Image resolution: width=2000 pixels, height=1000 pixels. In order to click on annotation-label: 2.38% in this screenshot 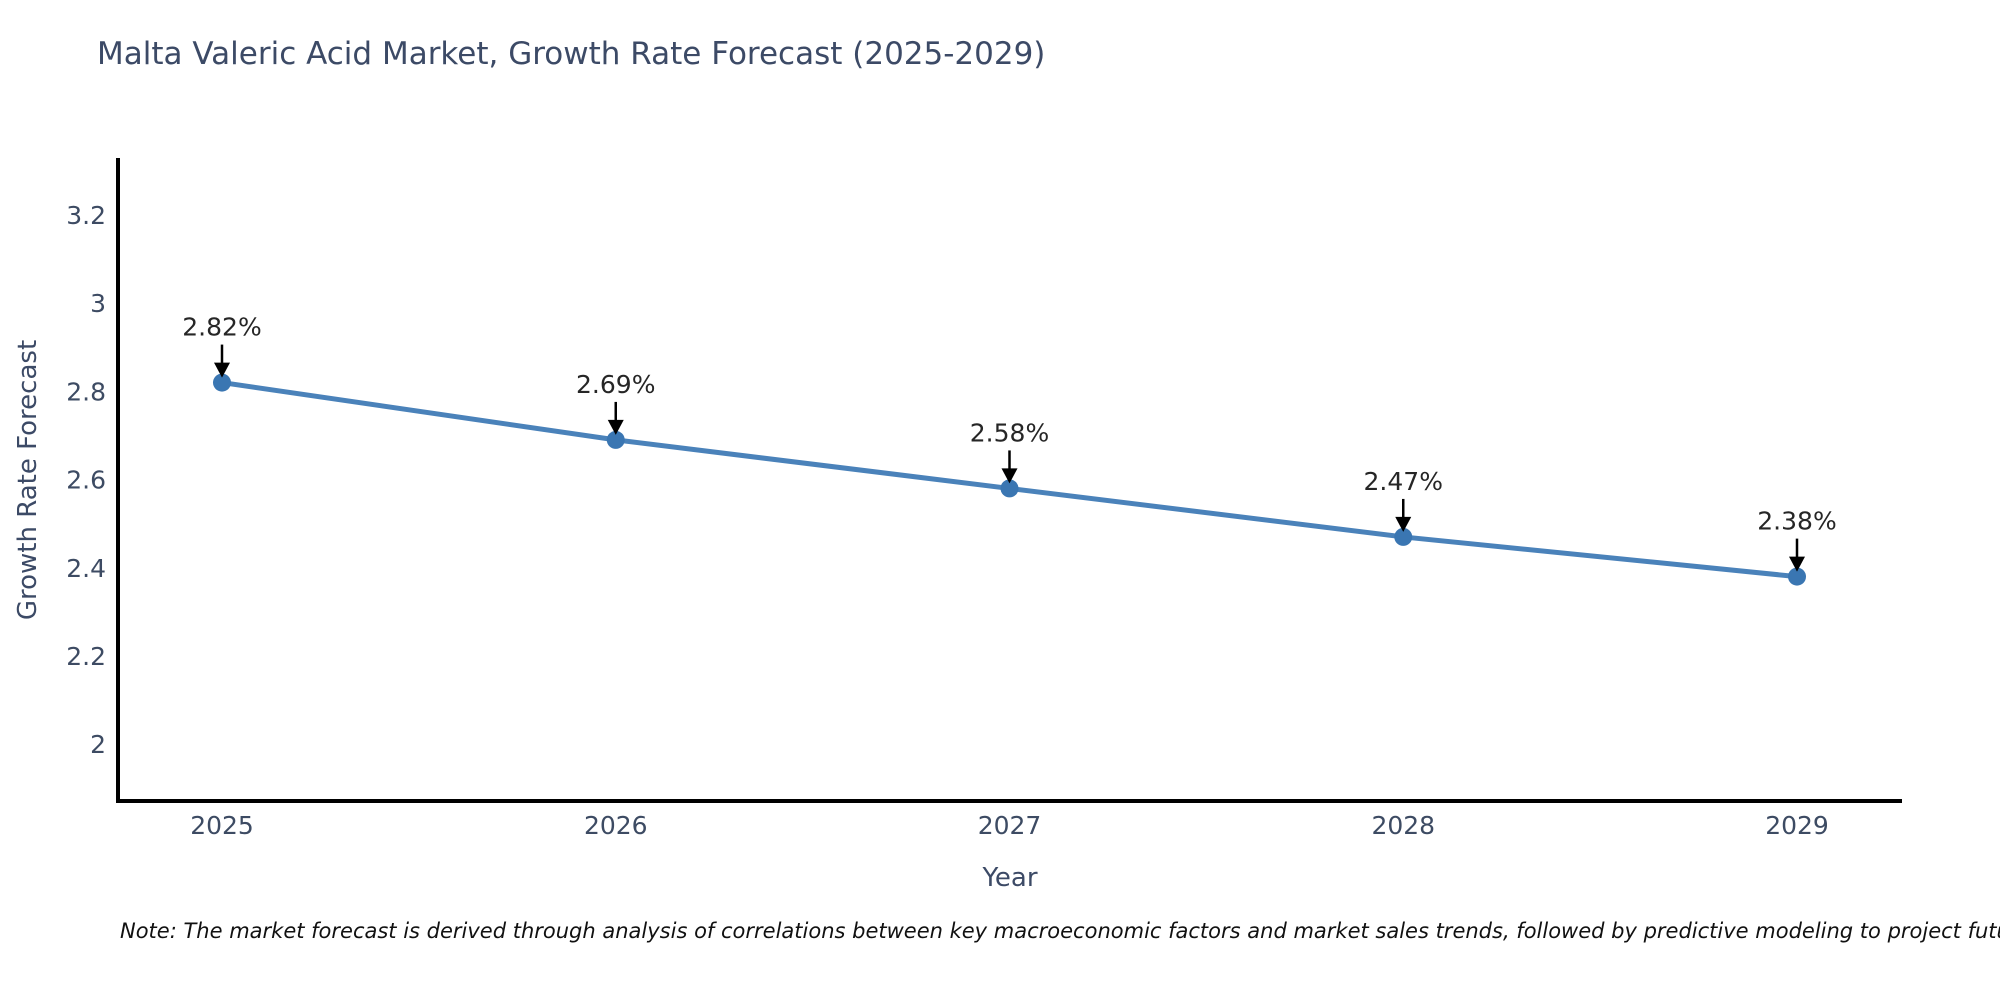, I will do `click(1796, 521)`.